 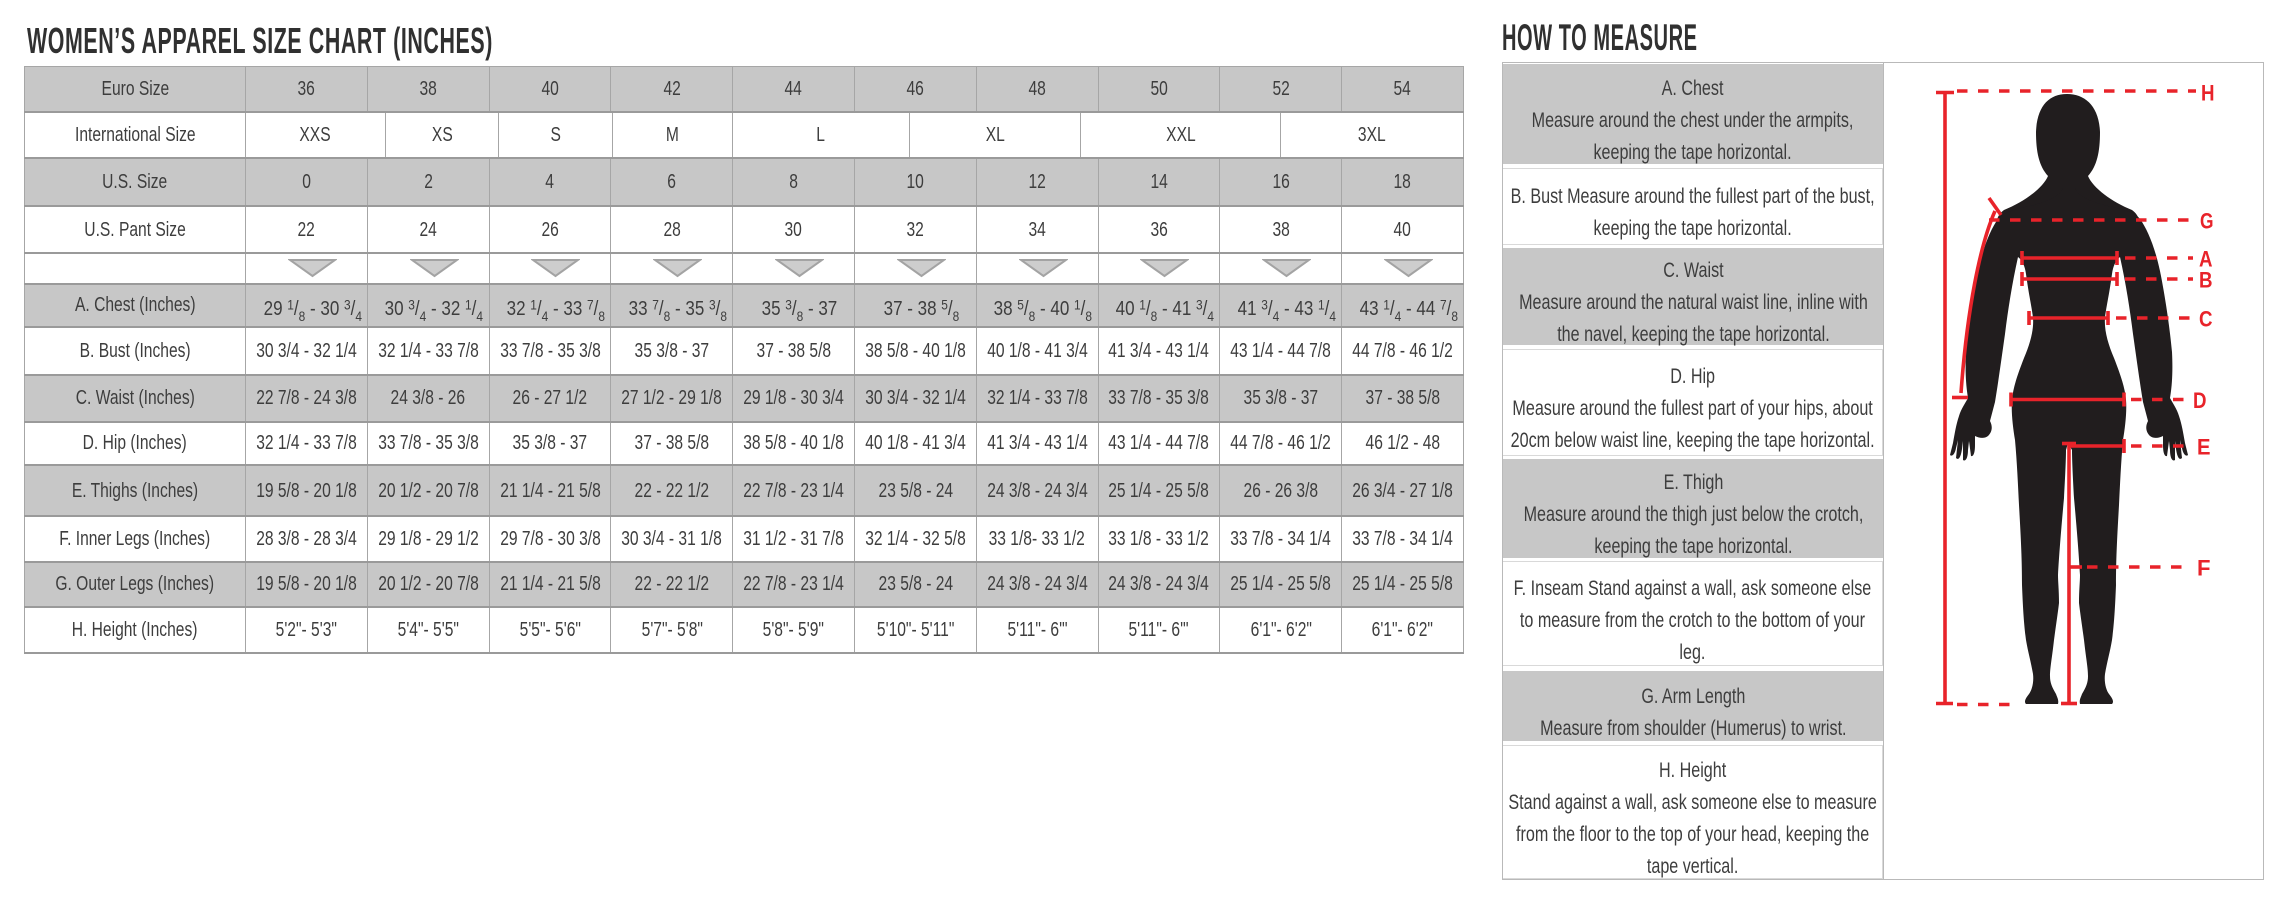 What do you see at coordinates (2208, 93) in the screenshot?
I see `svg-text: H` at bounding box center [2208, 93].